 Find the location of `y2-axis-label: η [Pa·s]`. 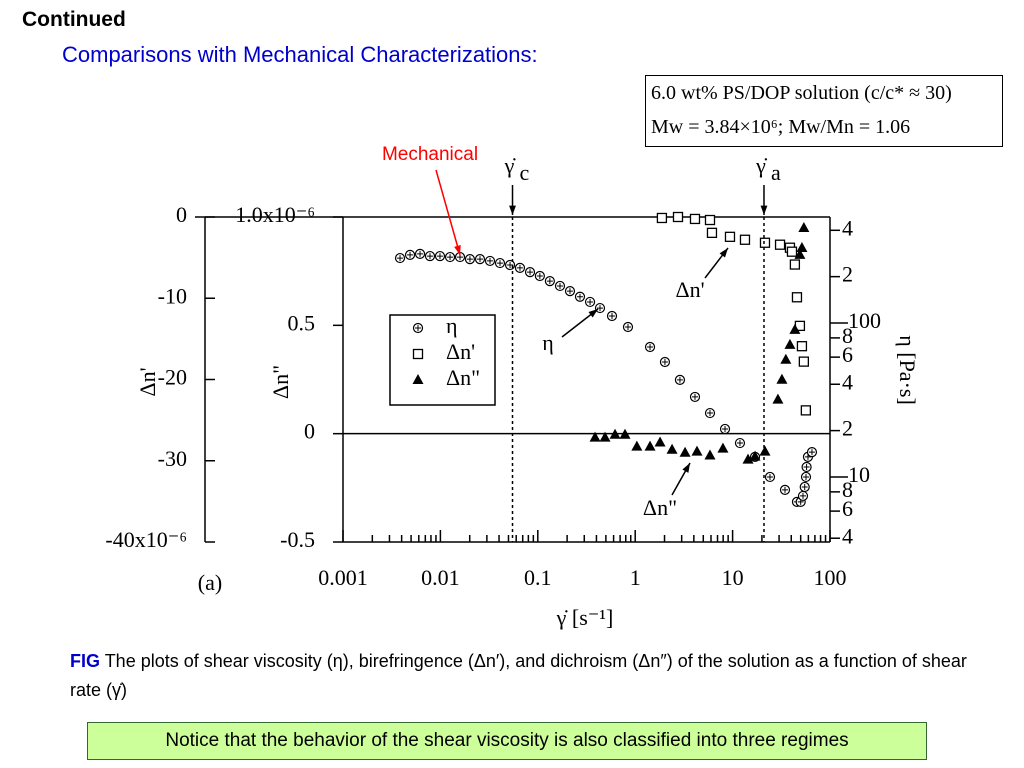

y2-axis-label: η [Pa·s] is located at coordinates (907, 370).